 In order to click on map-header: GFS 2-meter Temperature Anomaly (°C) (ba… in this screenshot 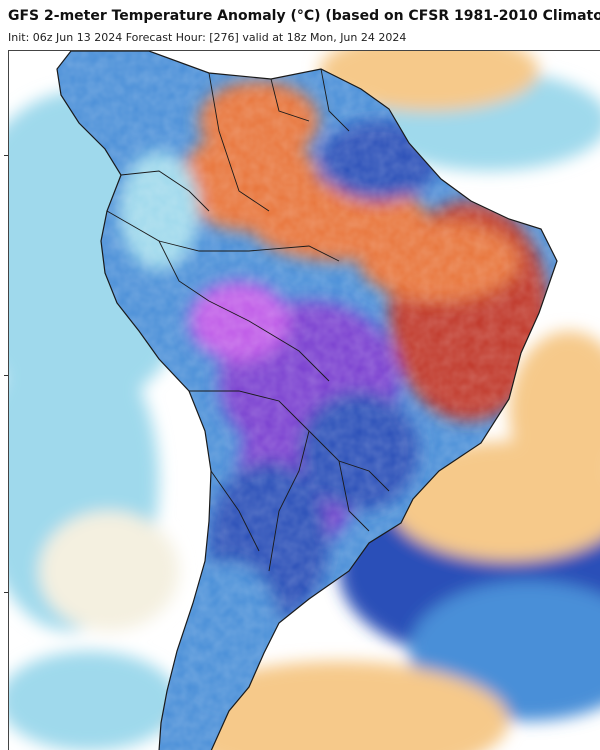, I will do `click(300, 25)`.